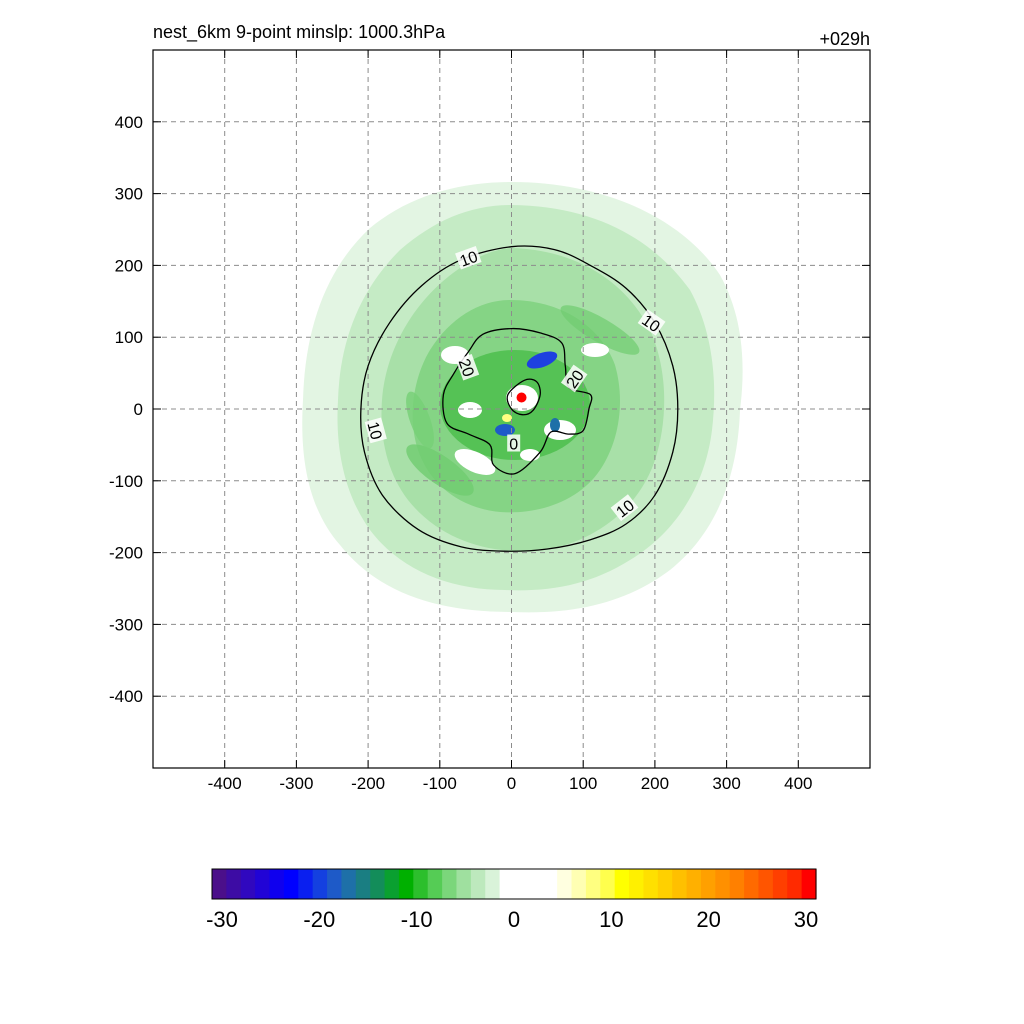 This screenshot has height=1024, width=1024. Describe the element at coordinates (417, 919) in the screenshot. I see `colorbar-tick-label: -10` at that location.